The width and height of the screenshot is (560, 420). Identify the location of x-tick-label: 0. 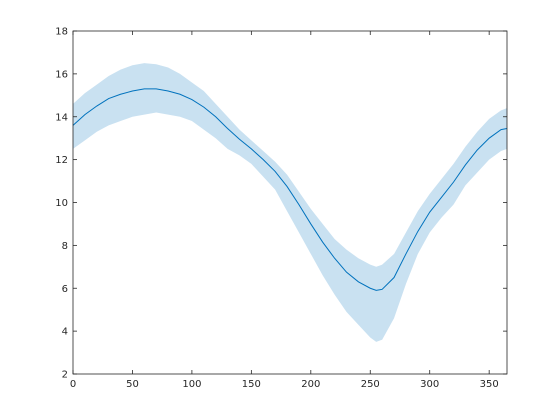
(73, 384).